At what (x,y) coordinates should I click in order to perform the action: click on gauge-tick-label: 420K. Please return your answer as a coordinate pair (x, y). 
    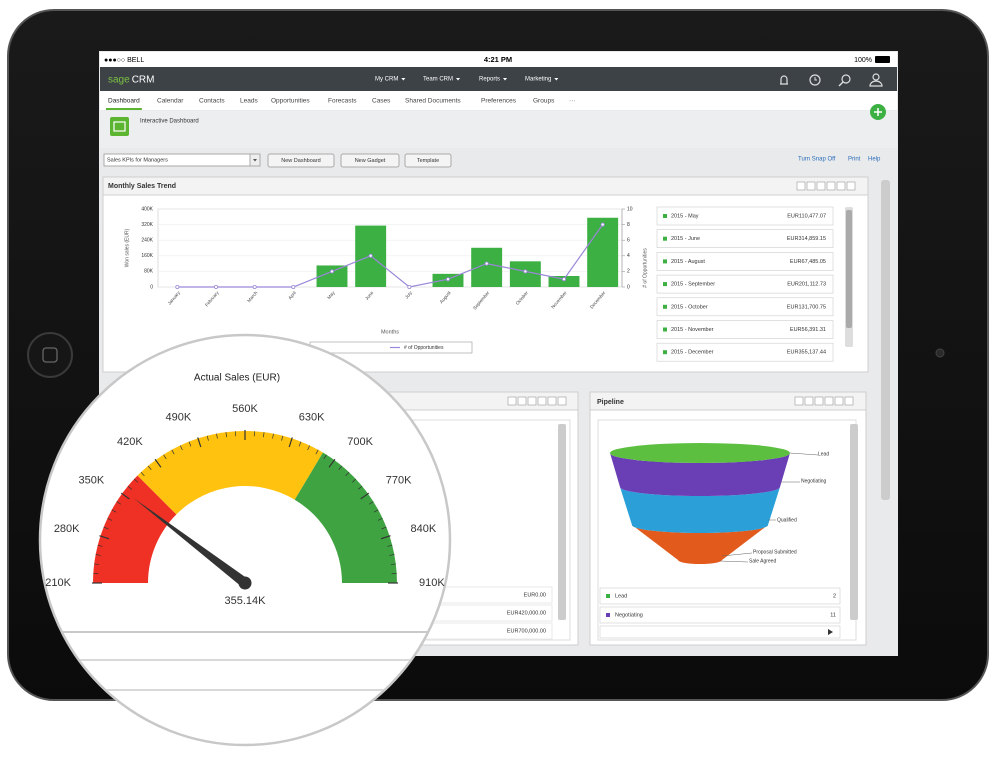
    Looking at the image, I should click on (130, 442).